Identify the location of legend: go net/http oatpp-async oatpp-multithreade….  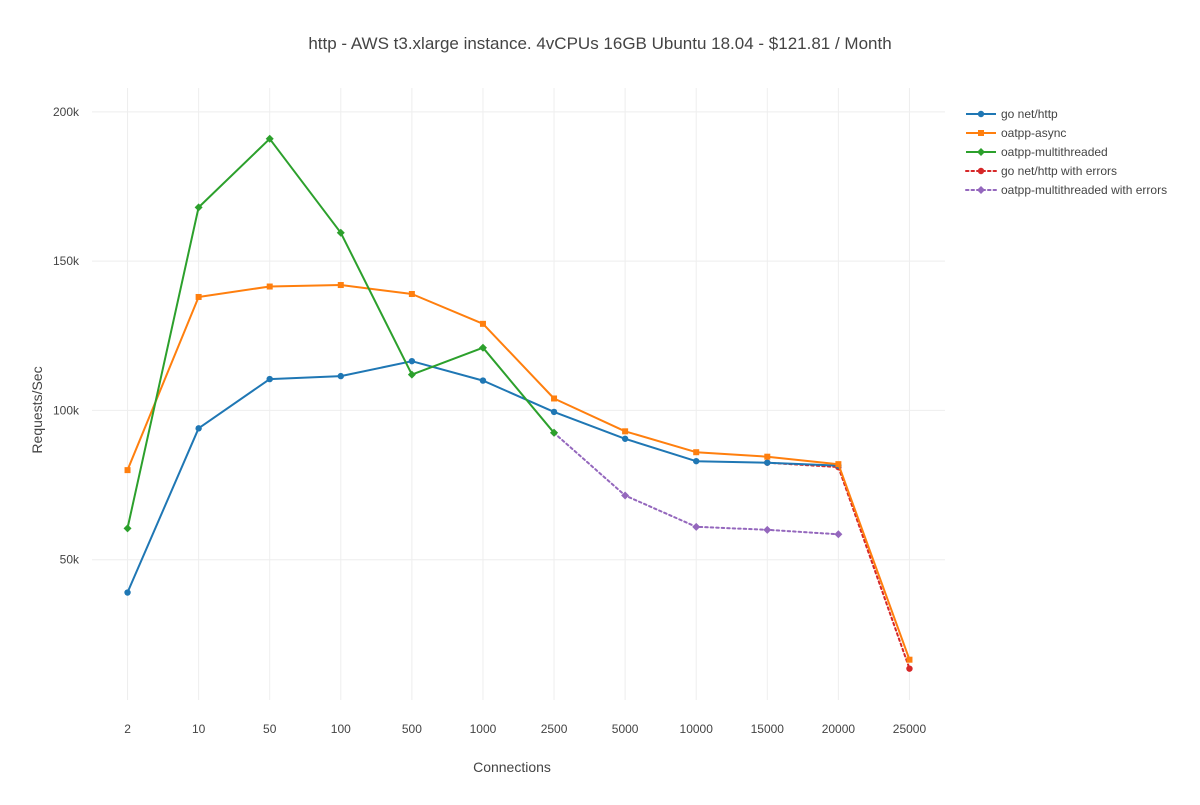
(1066, 152).